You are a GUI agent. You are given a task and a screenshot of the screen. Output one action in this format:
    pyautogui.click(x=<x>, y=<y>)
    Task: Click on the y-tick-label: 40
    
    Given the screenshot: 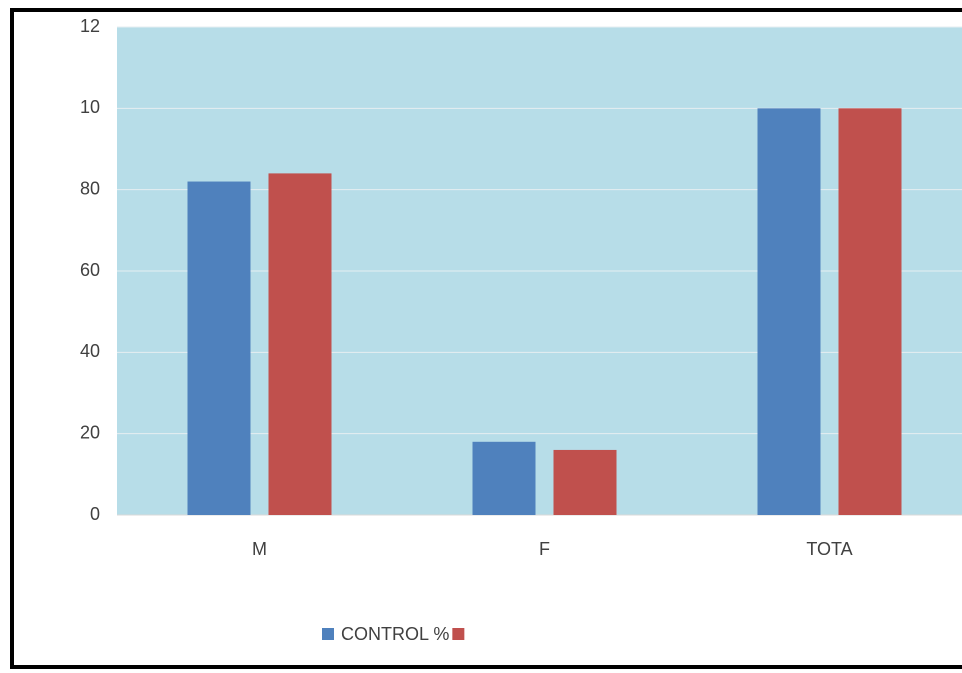 What is the action you would take?
    pyautogui.click(x=90, y=351)
    